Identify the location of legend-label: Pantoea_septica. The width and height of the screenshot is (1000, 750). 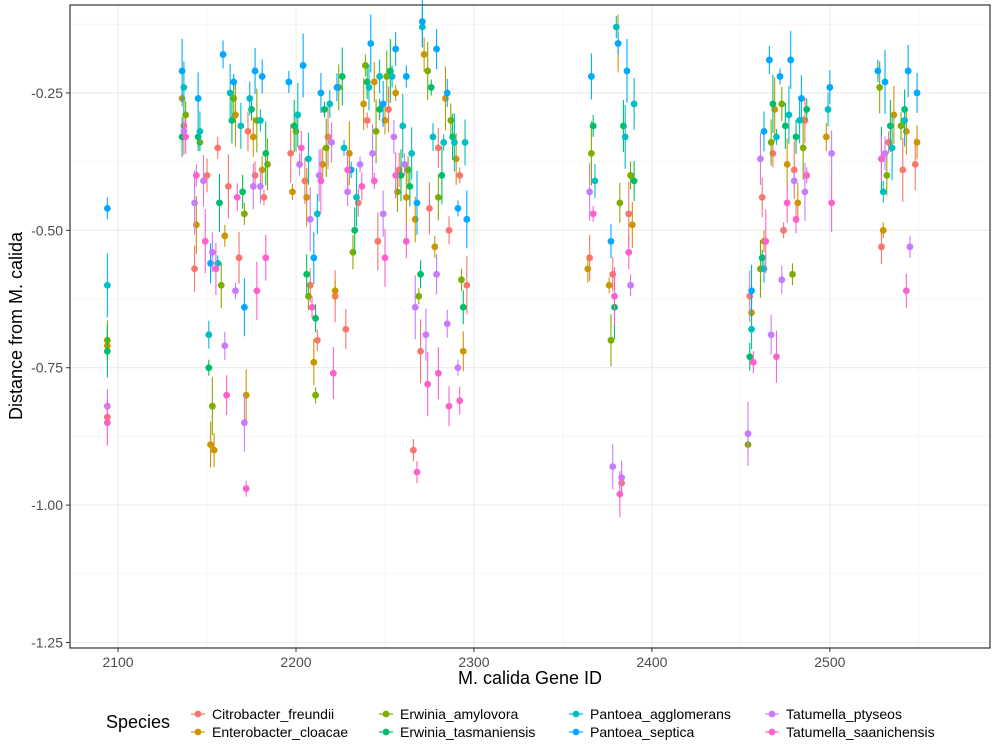
(642, 732).